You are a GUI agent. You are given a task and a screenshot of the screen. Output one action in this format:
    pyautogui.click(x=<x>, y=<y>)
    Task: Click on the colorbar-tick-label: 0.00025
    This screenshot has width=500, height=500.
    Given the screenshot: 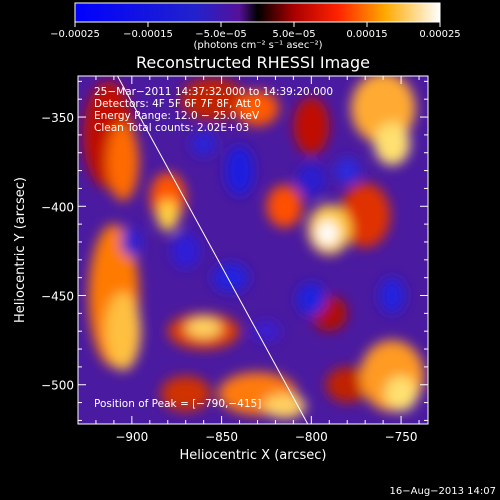 What is the action you would take?
    pyautogui.click(x=439, y=34)
    